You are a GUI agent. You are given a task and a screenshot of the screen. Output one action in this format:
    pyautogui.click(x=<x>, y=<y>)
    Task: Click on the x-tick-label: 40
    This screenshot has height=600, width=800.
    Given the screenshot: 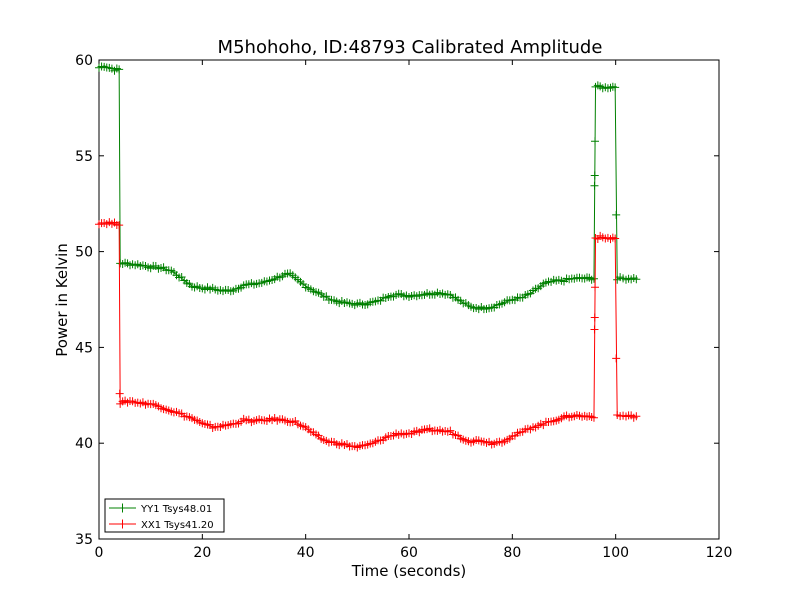 What is the action you would take?
    pyautogui.click(x=306, y=553)
    